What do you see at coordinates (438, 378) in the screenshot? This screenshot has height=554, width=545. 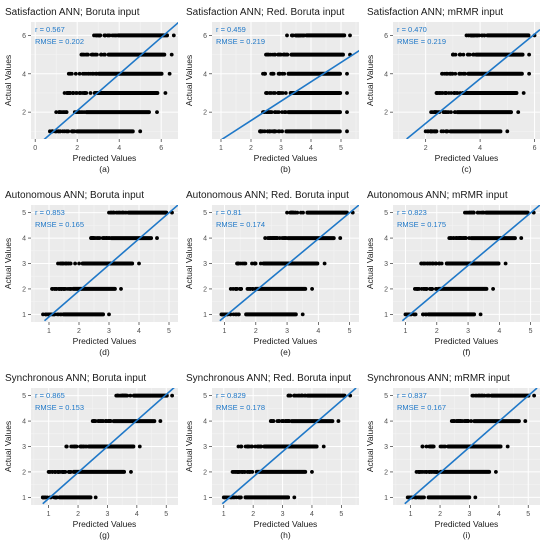 I see `chart-title: Synchronous ANN; mRMR input` at bounding box center [438, 378].